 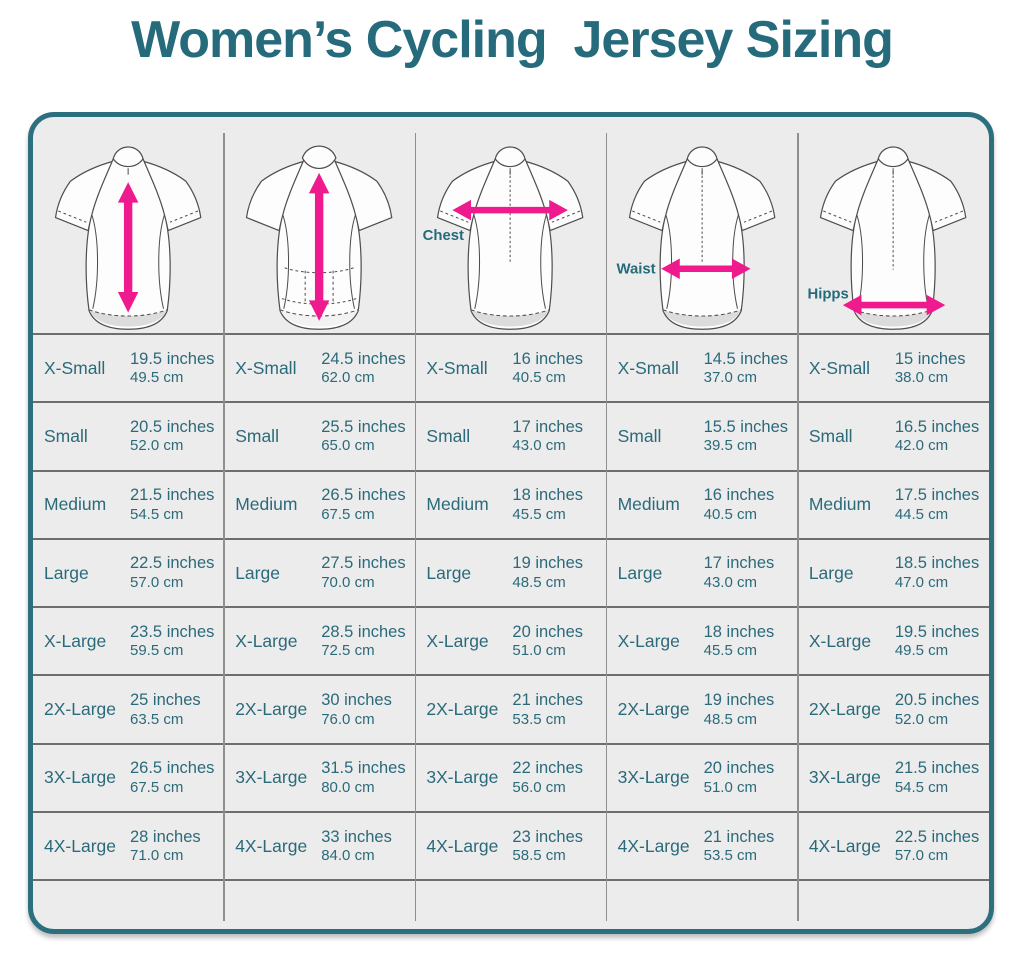 I want to click on measurement-inches: 24.5 inches, so click(x=363, y=358).